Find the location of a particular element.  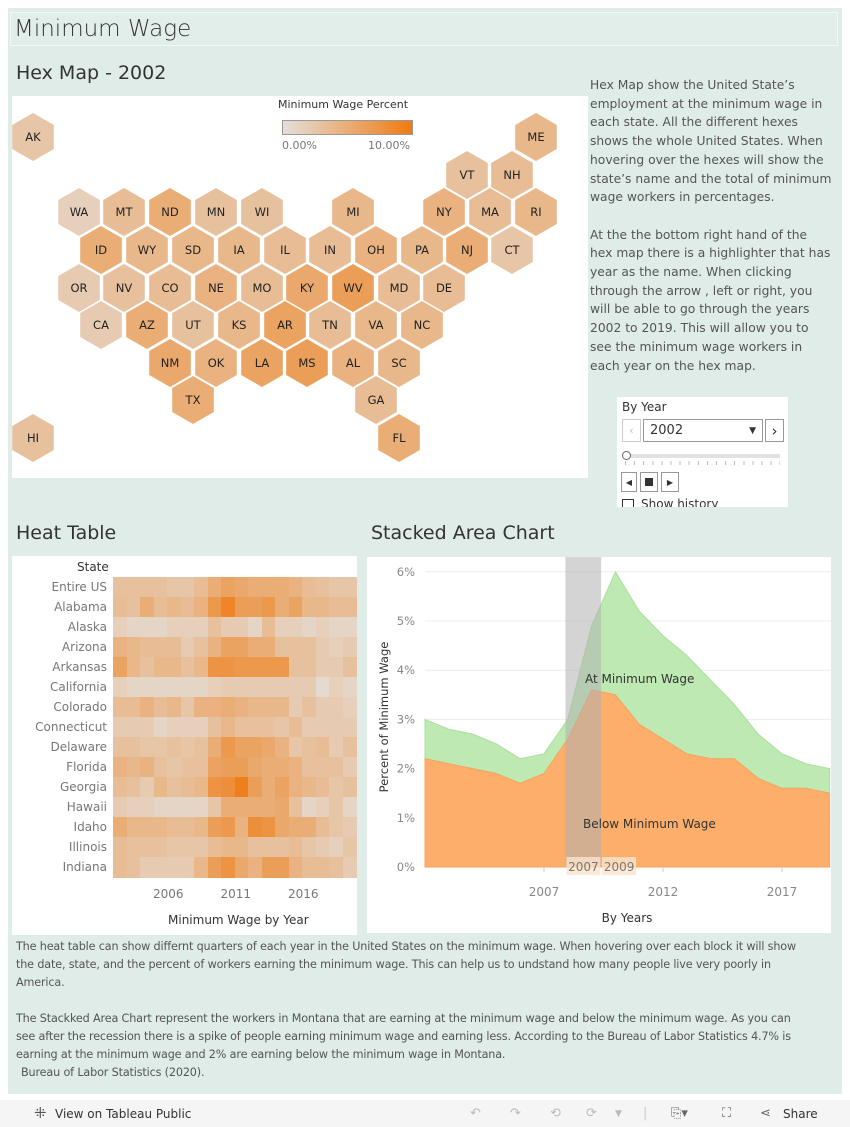

hex-co: CO is located at coordinates (170, 288).